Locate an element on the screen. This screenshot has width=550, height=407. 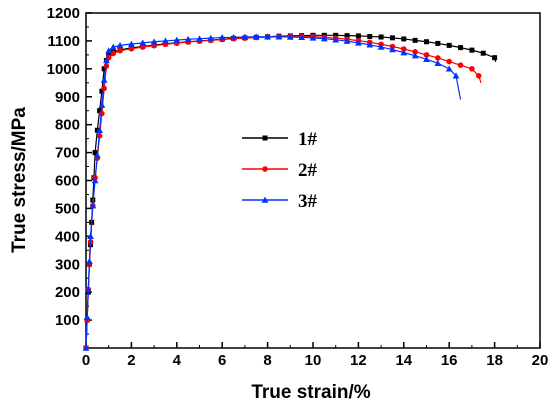
x-tick-label: 16 is located at coordinates (449, 360).